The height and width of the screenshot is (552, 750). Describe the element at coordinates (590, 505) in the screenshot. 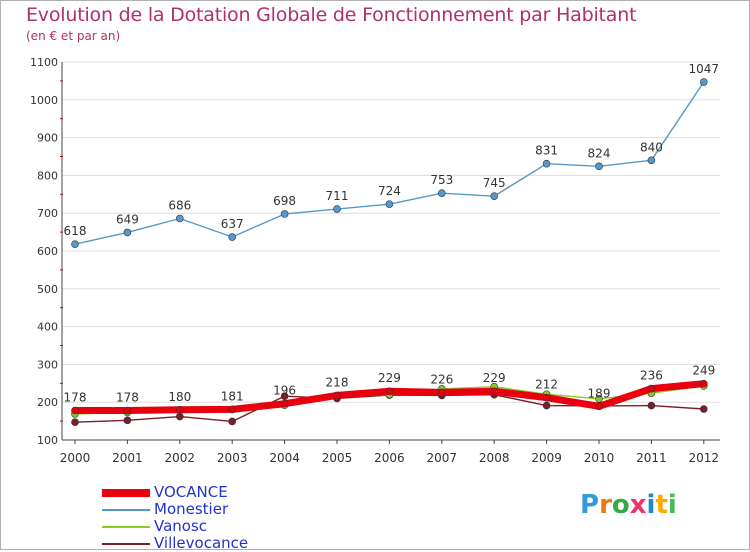

I see `logo-letter: P` at that location.